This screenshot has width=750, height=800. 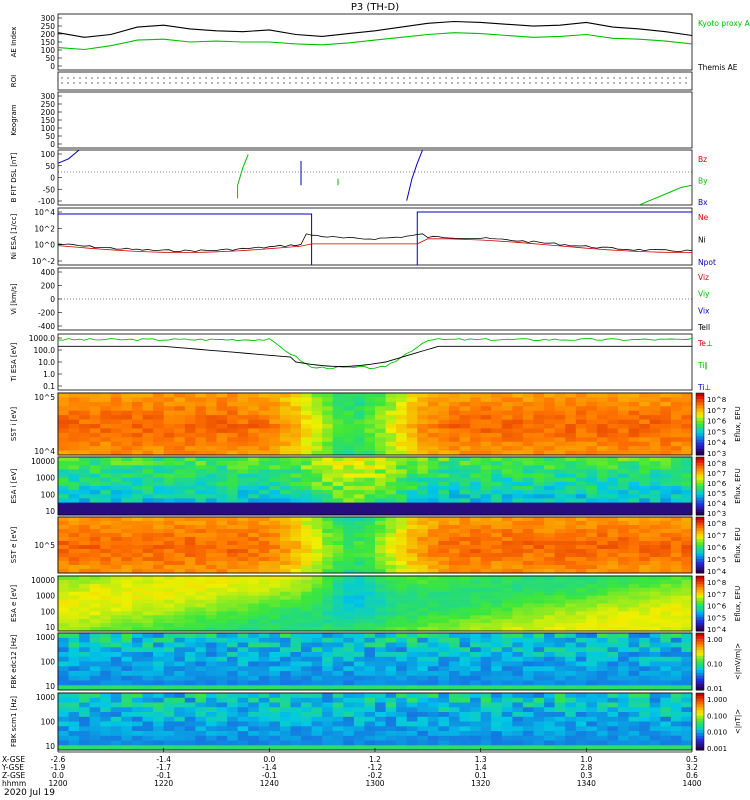 I want to click on y-axis-label: AE Index, so click(x=14, y=42).